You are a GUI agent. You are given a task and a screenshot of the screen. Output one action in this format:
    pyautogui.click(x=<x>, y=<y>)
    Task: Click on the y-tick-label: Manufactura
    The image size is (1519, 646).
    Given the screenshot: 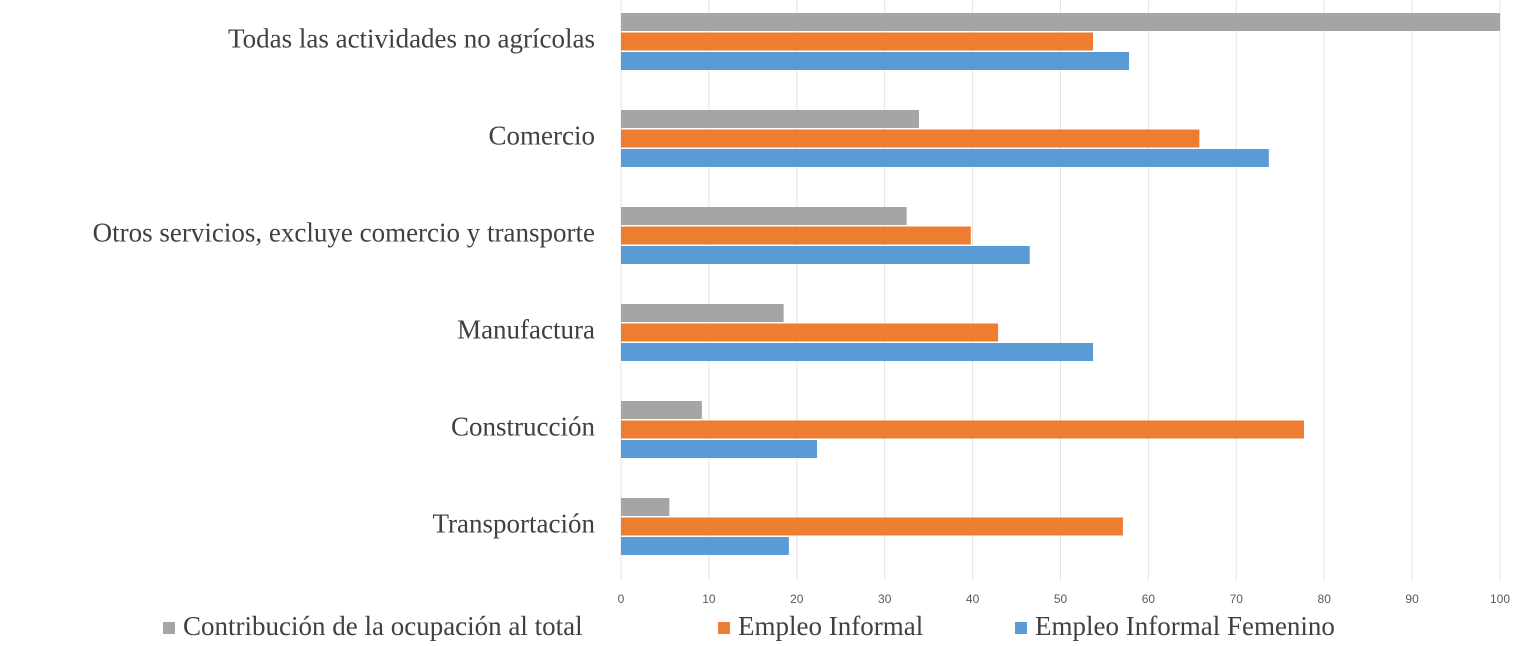 What is the action you would take?
    pyautogui.click(x=526, y=330)
    